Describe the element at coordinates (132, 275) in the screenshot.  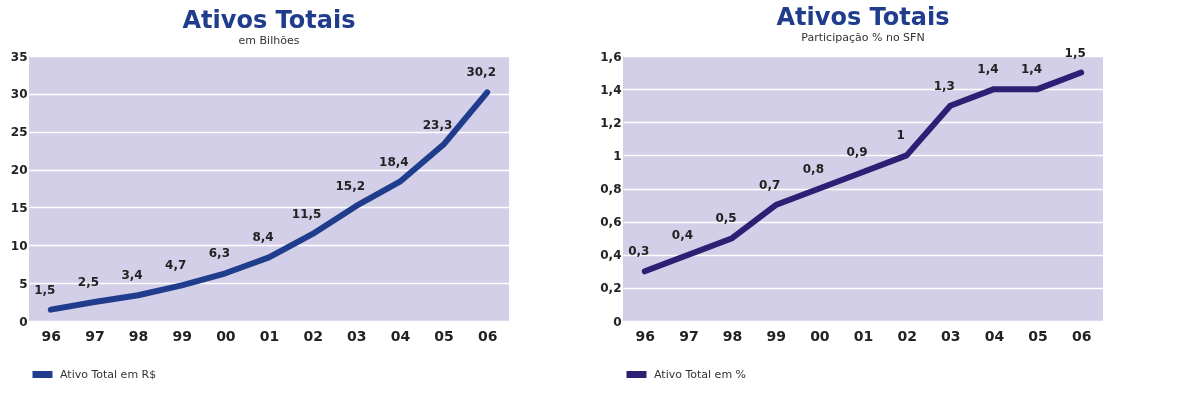
I see `data-label: 3,4` at that location.